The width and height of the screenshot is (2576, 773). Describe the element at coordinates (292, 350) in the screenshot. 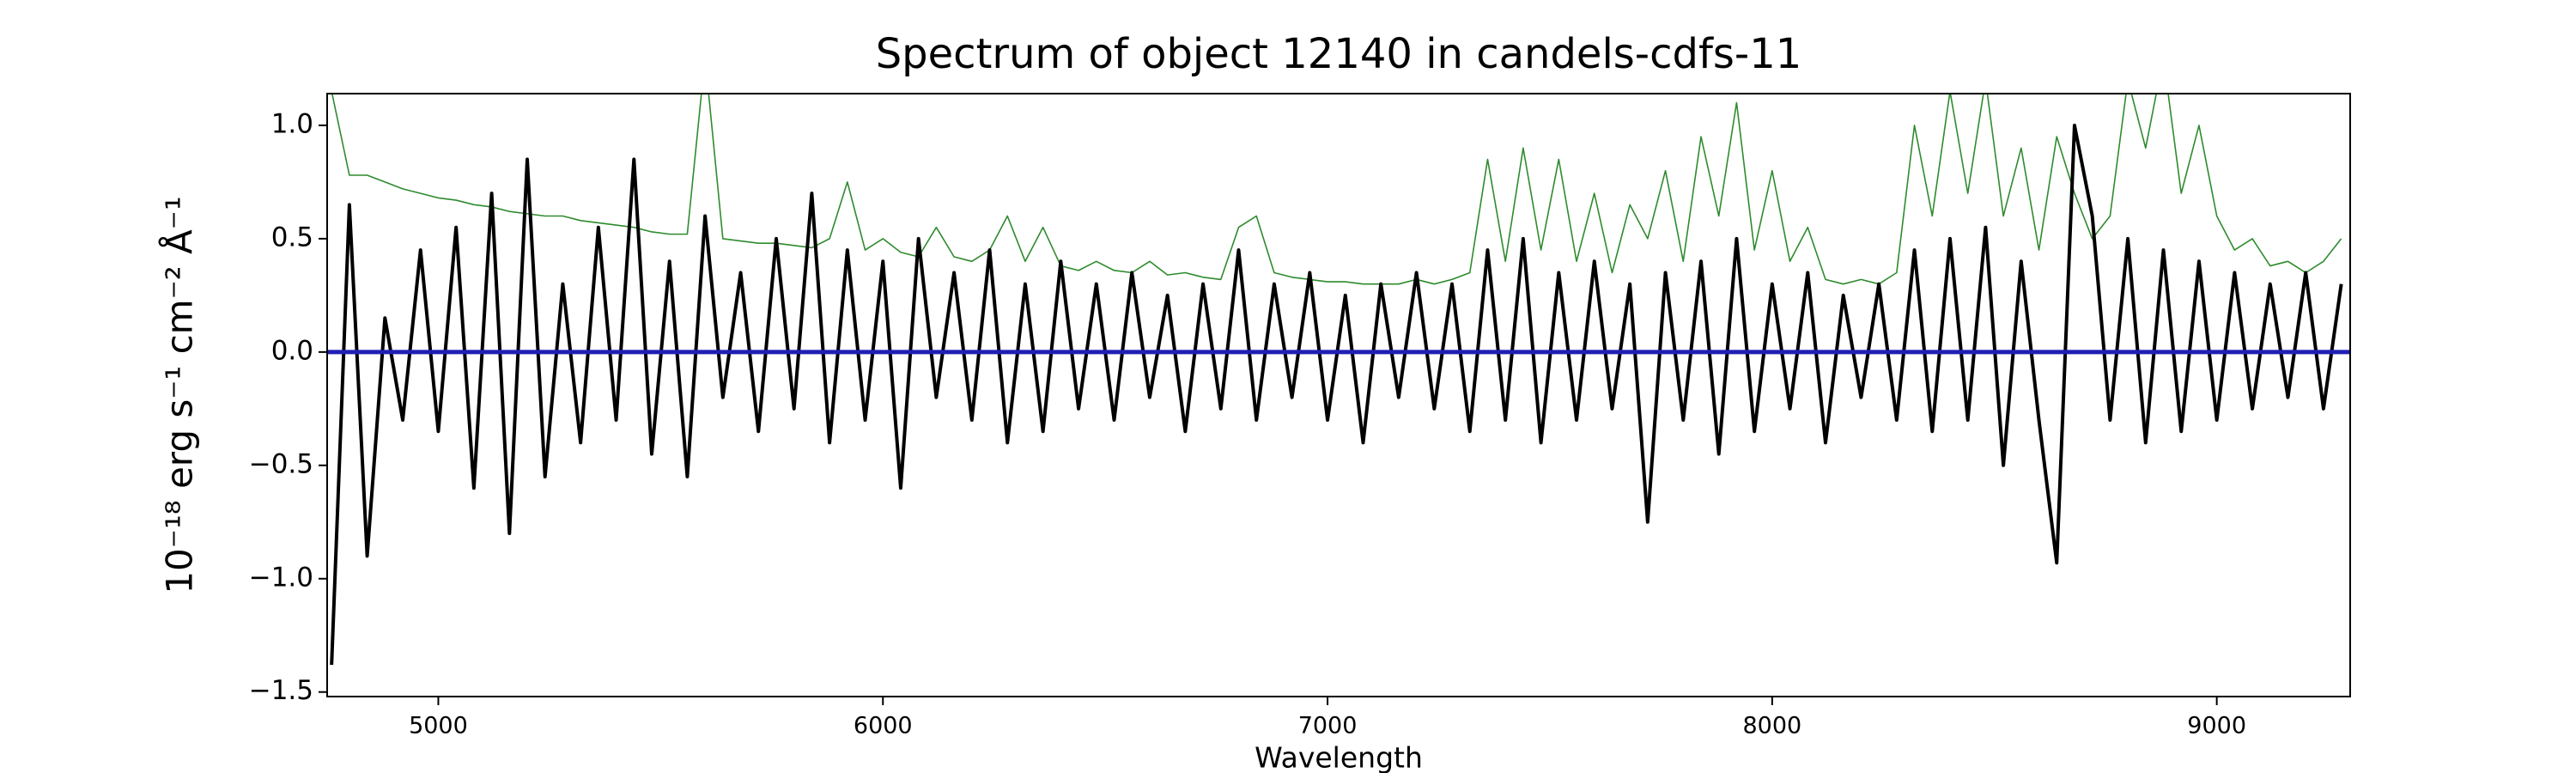

I see `y-tick-label: 0.0` at that location.